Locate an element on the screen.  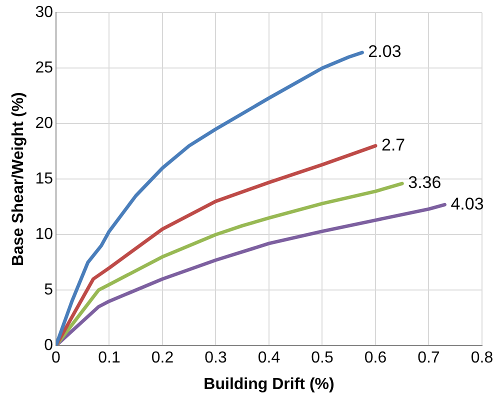
annotation: 4.03 is located at coordinates (467, 204).